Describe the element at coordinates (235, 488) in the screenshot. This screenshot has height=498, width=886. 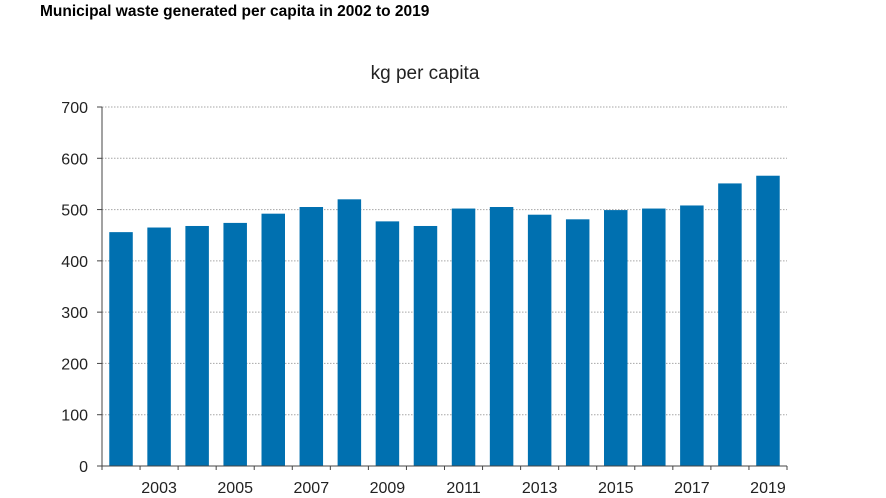
I see `x-tick-label: 2005` at that location.